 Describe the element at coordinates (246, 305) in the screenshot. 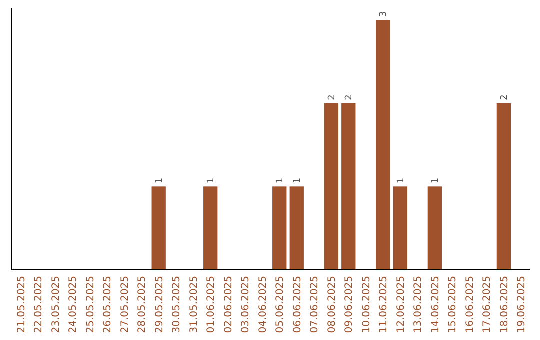

I see `x-tick-label: 03.06.2025` at that location.